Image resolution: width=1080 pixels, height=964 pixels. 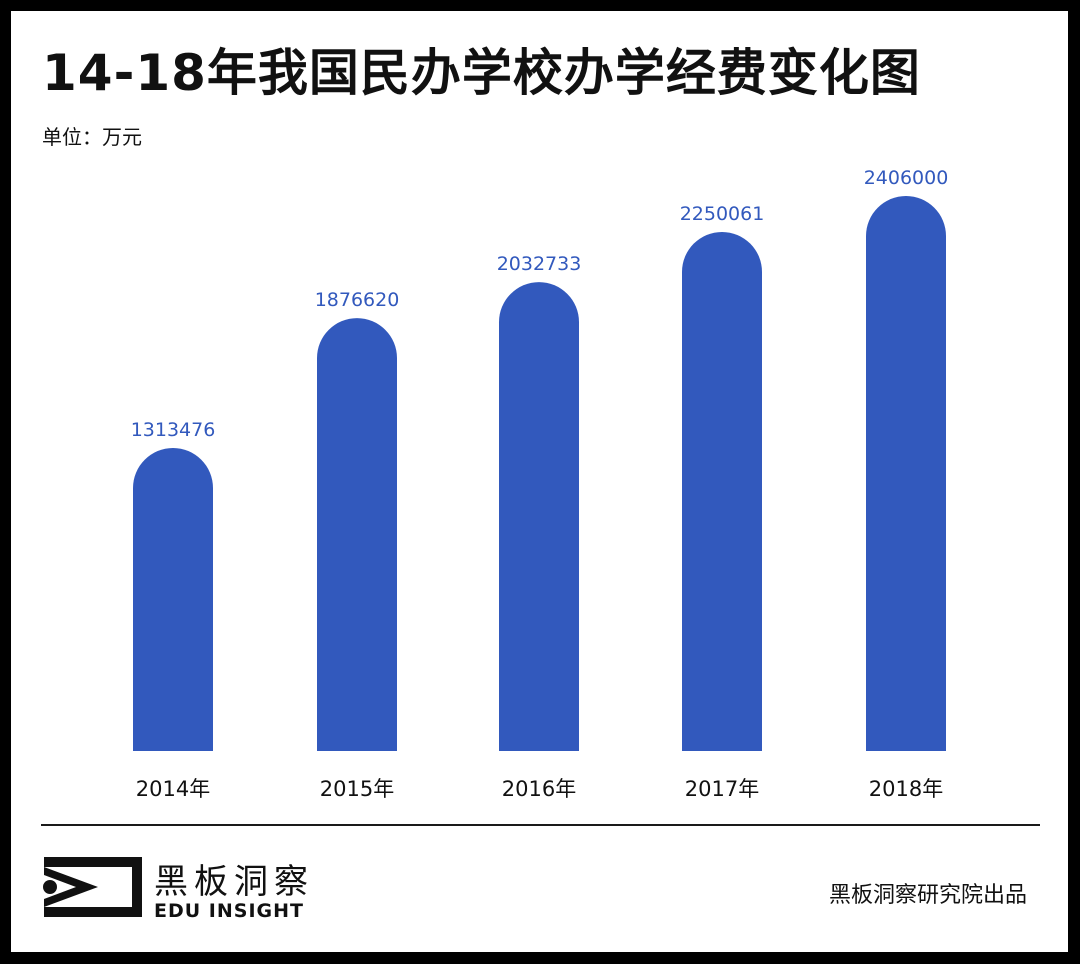 I want to click on brand-name-cn: 黑板洞察, so click(x=234, y=882).